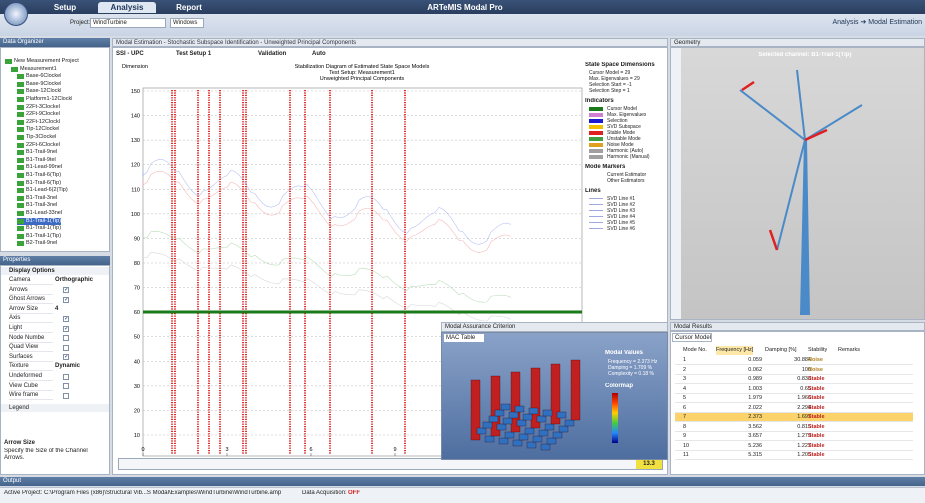  Describe the element at coordinates (187, 23) in the screenshot. I see `windows-menu: Windows` at that location.